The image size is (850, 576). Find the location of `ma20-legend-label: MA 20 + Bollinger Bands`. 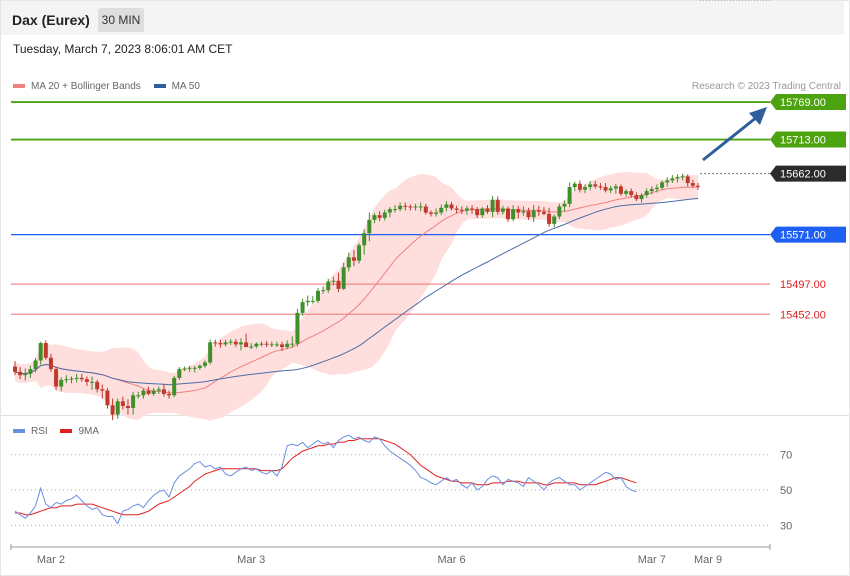

ma20-legend-label: MA 20 + Bollinger Bands is located at coordinates (86, 86).